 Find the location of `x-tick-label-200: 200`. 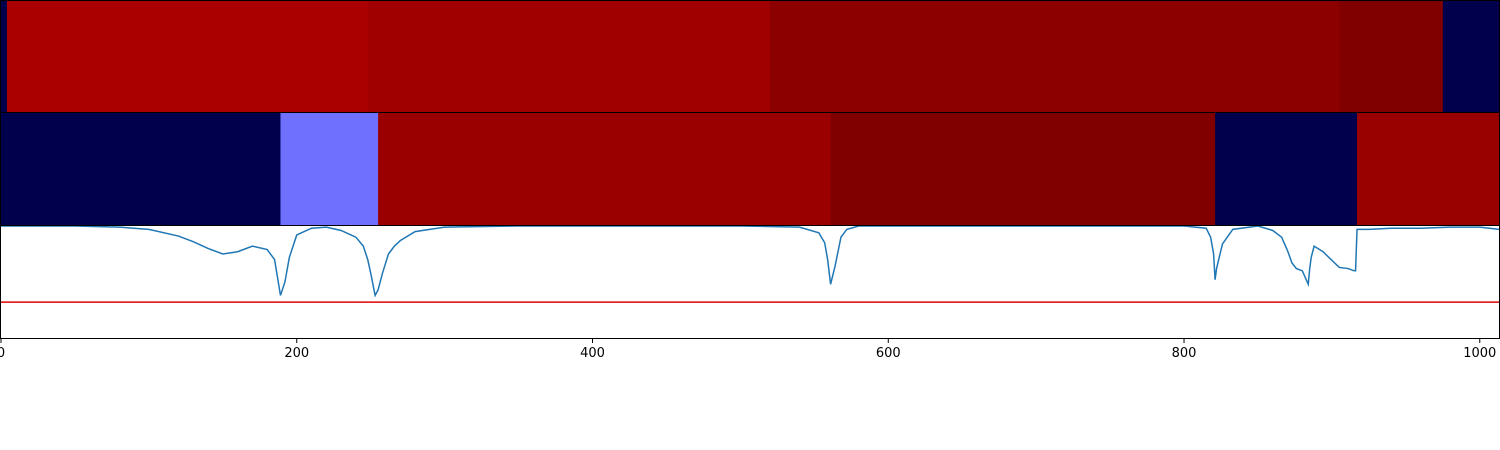

x-tick-label-200: 200 is located at coordinates (296, 353).